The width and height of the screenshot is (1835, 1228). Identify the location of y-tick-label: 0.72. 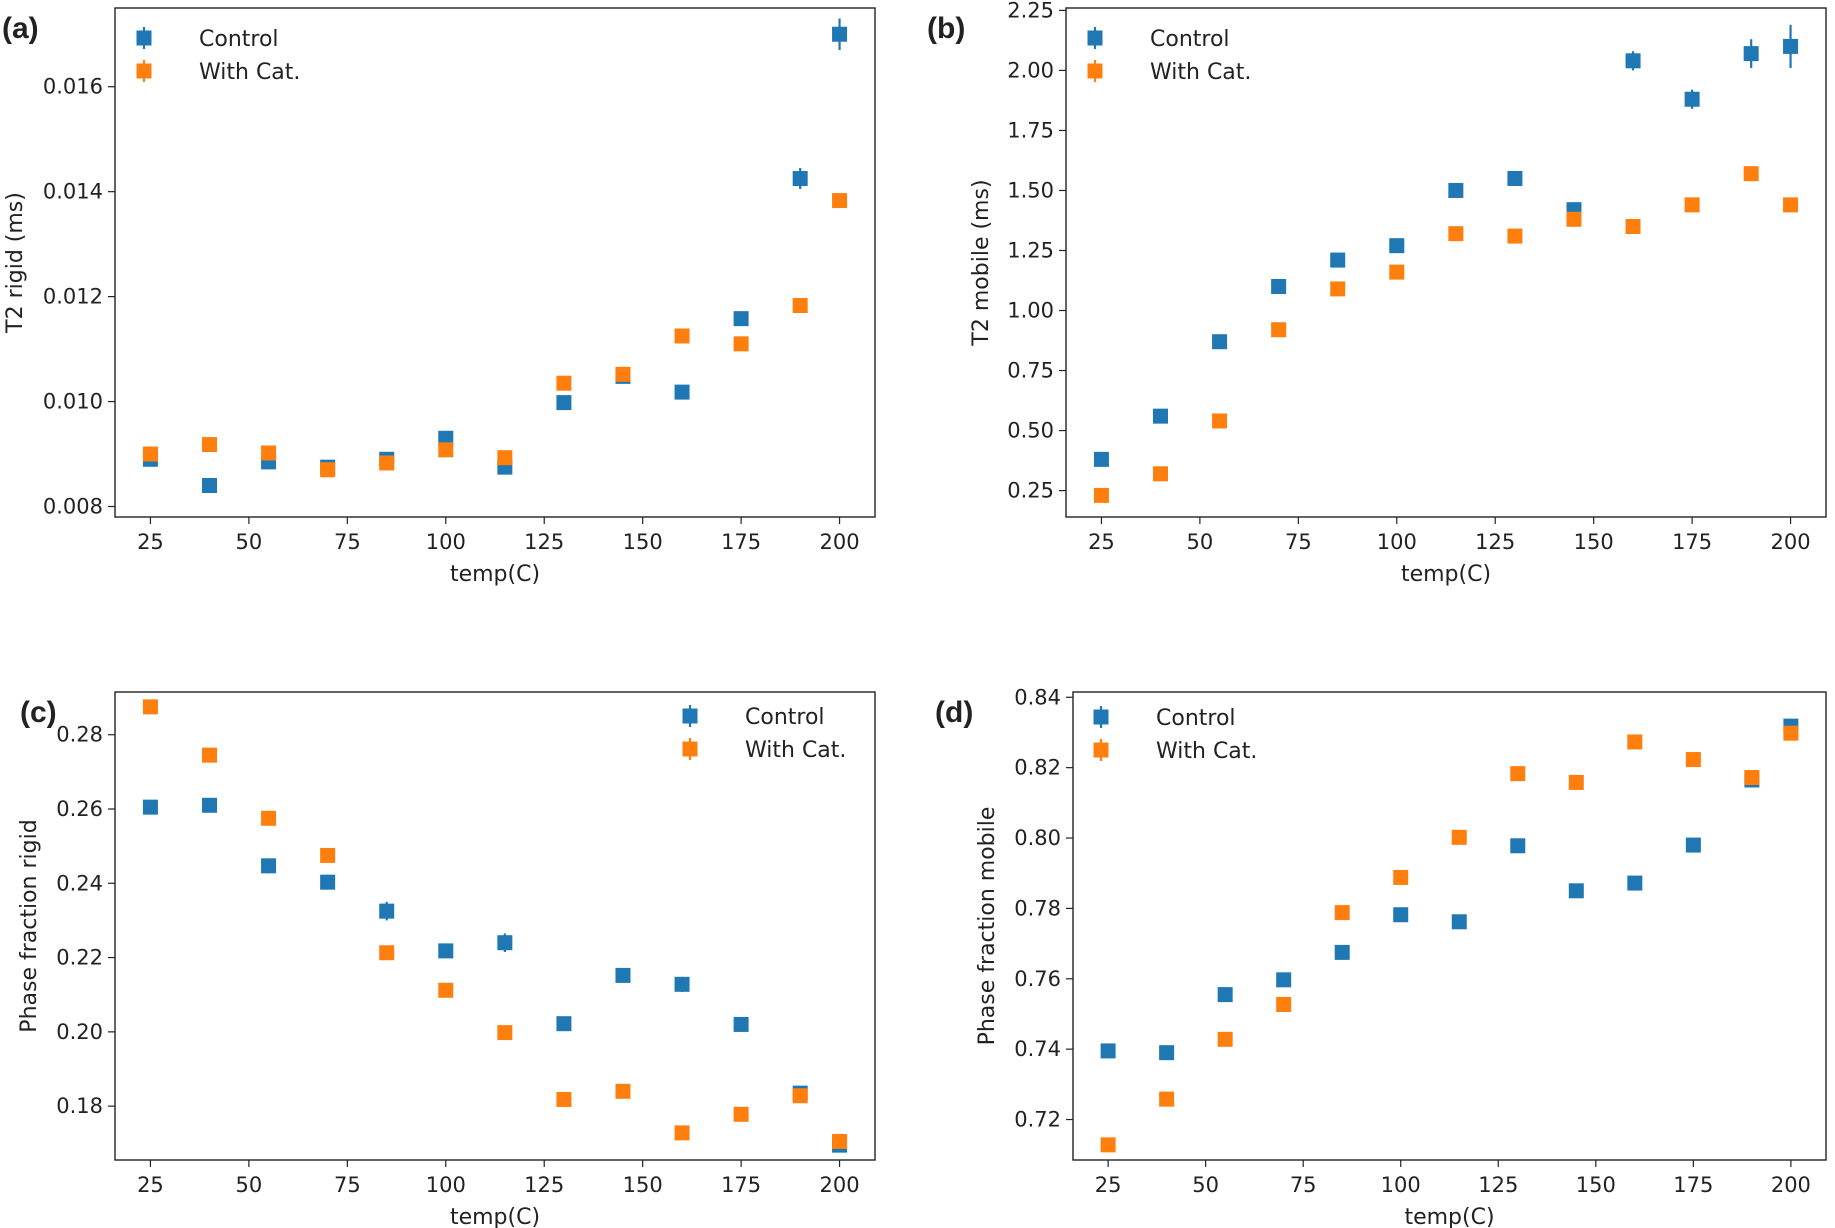
(1037, 1120).